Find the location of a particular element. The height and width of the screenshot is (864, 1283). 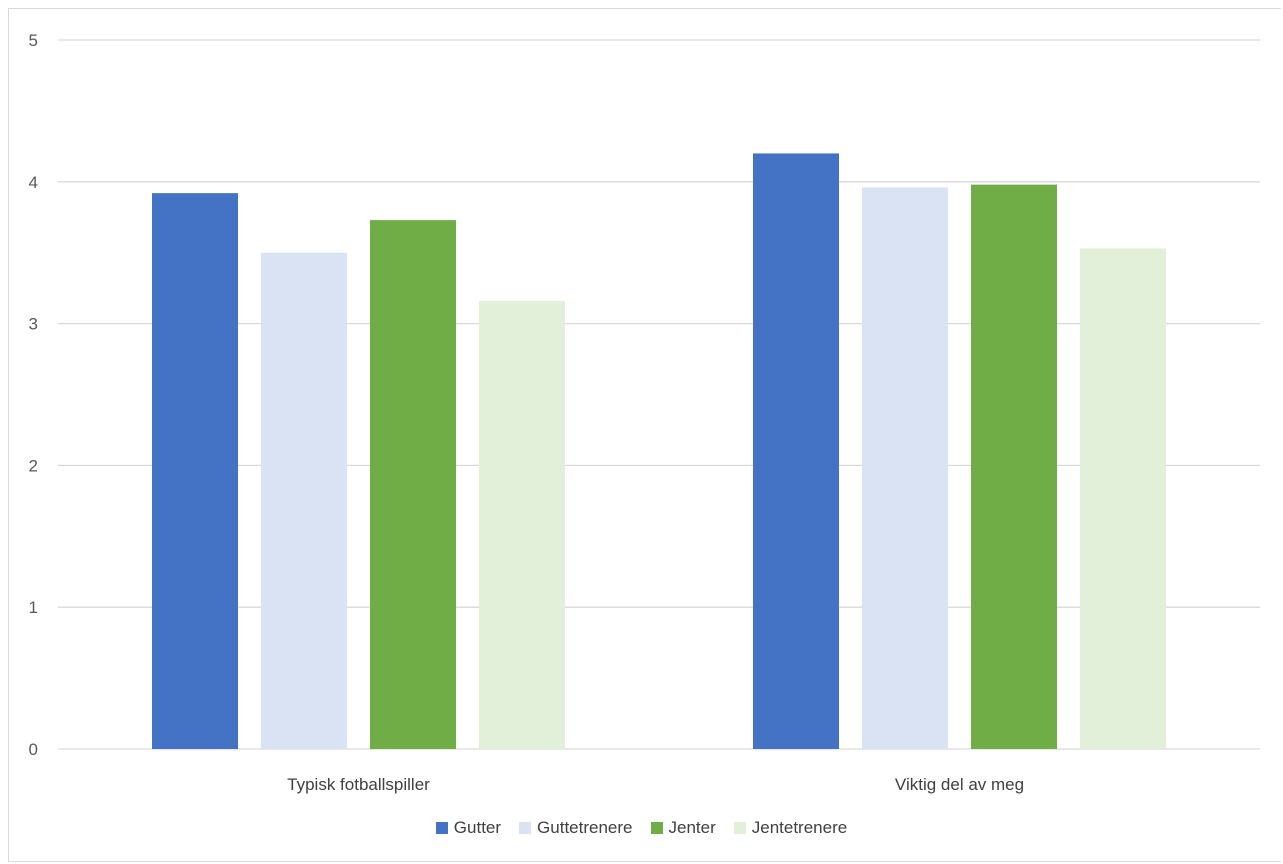

x-axis-categories: Typisk fotballspiller Viktig del av meg is located at coordinates (655, 784).